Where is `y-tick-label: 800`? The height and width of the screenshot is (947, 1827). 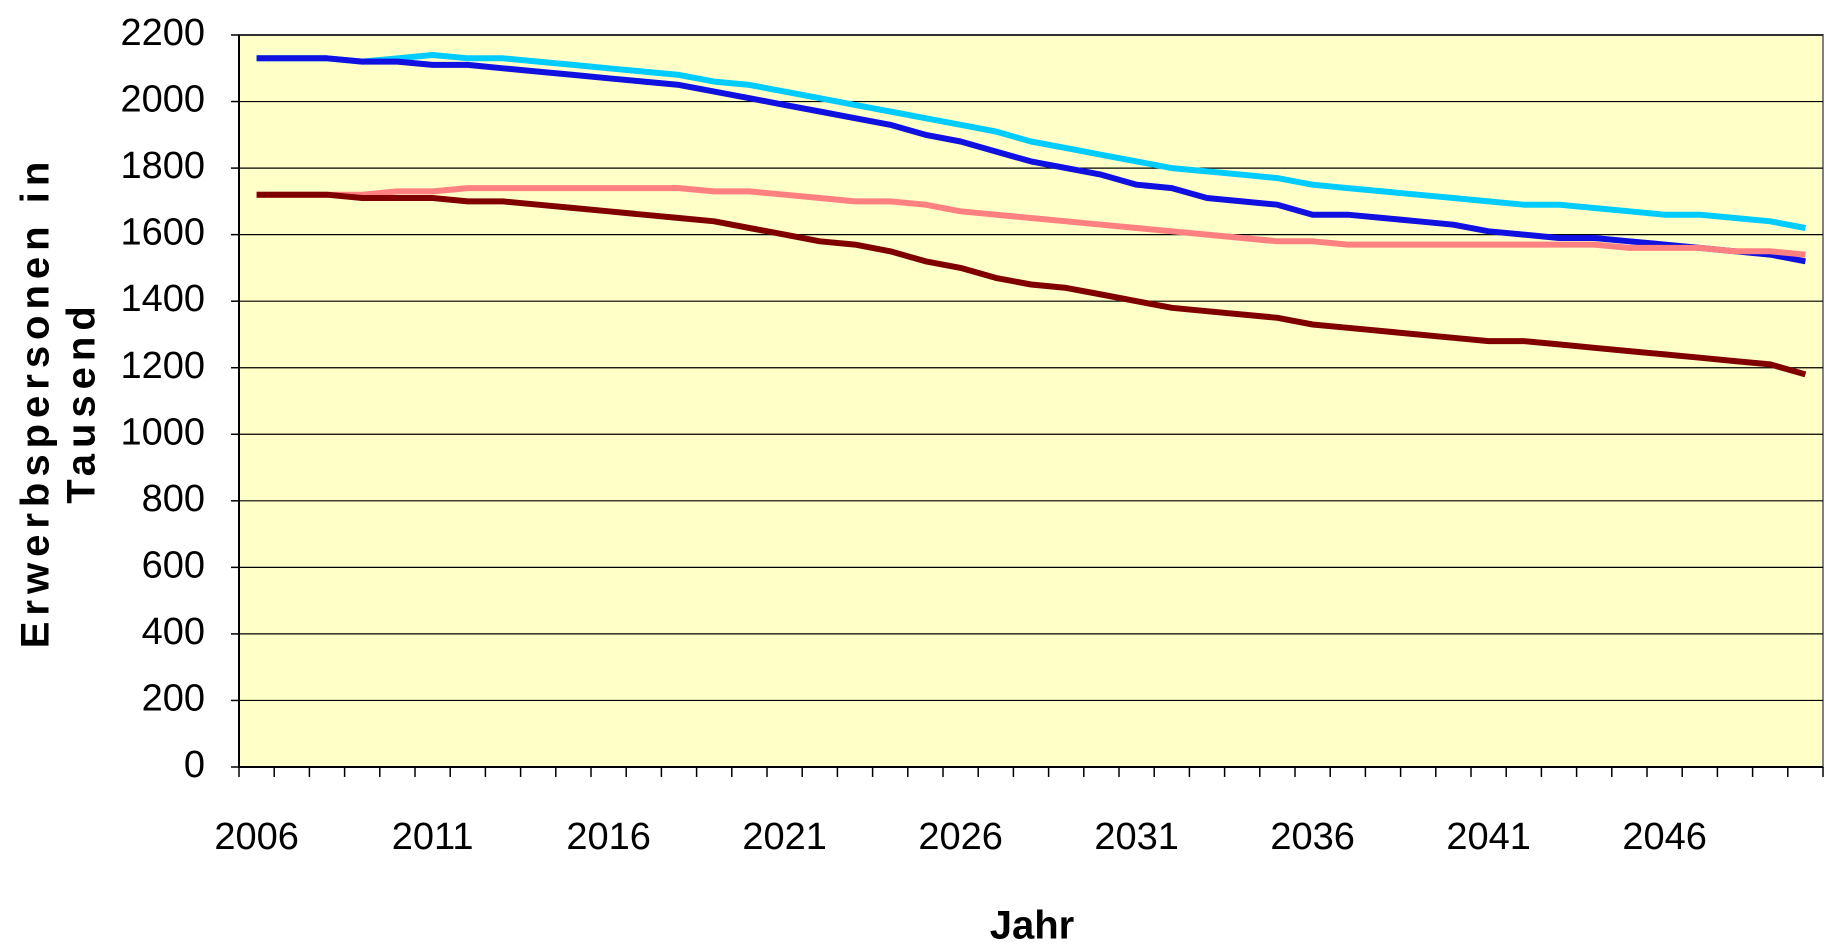 y-tick-label: 800 is located at coordinates (173, 499).